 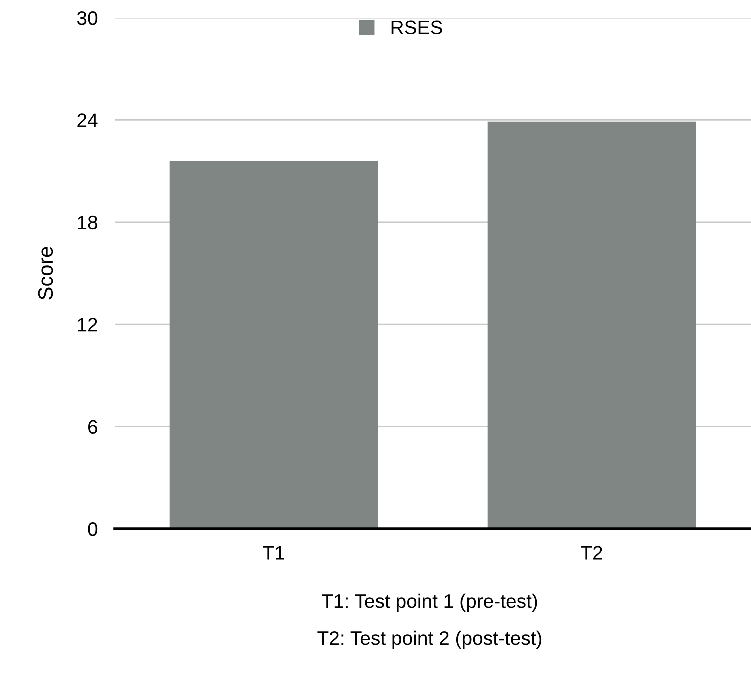 I want to click on y-tick-label: 30, so click(x=87, y=18).